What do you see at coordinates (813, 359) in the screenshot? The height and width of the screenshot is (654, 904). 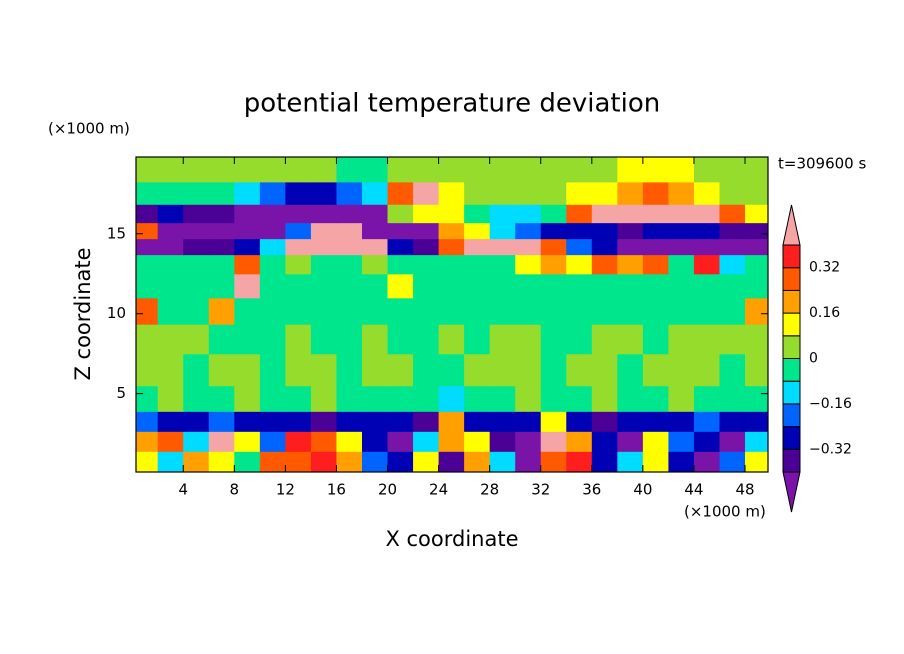 I see `colorbar-tick-label: 0` at bounding box center [813, 359].